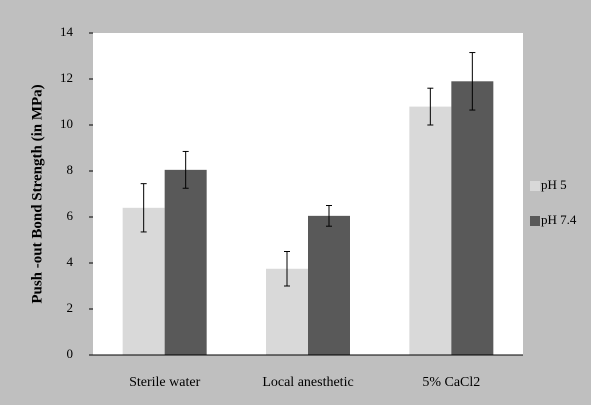 The width and height of the screenshot is (591, 405). Describe the element at coordinates (559, 219) in the screenshot. I see `legend-label: pH 7.4` at that location.